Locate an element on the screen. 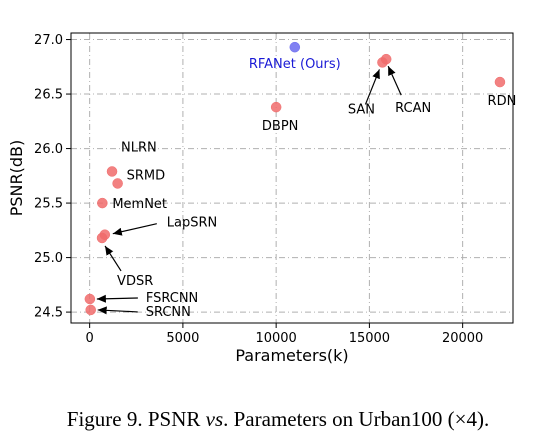  label-lapsrn: LapSRN is located at coordinates (192, 223).